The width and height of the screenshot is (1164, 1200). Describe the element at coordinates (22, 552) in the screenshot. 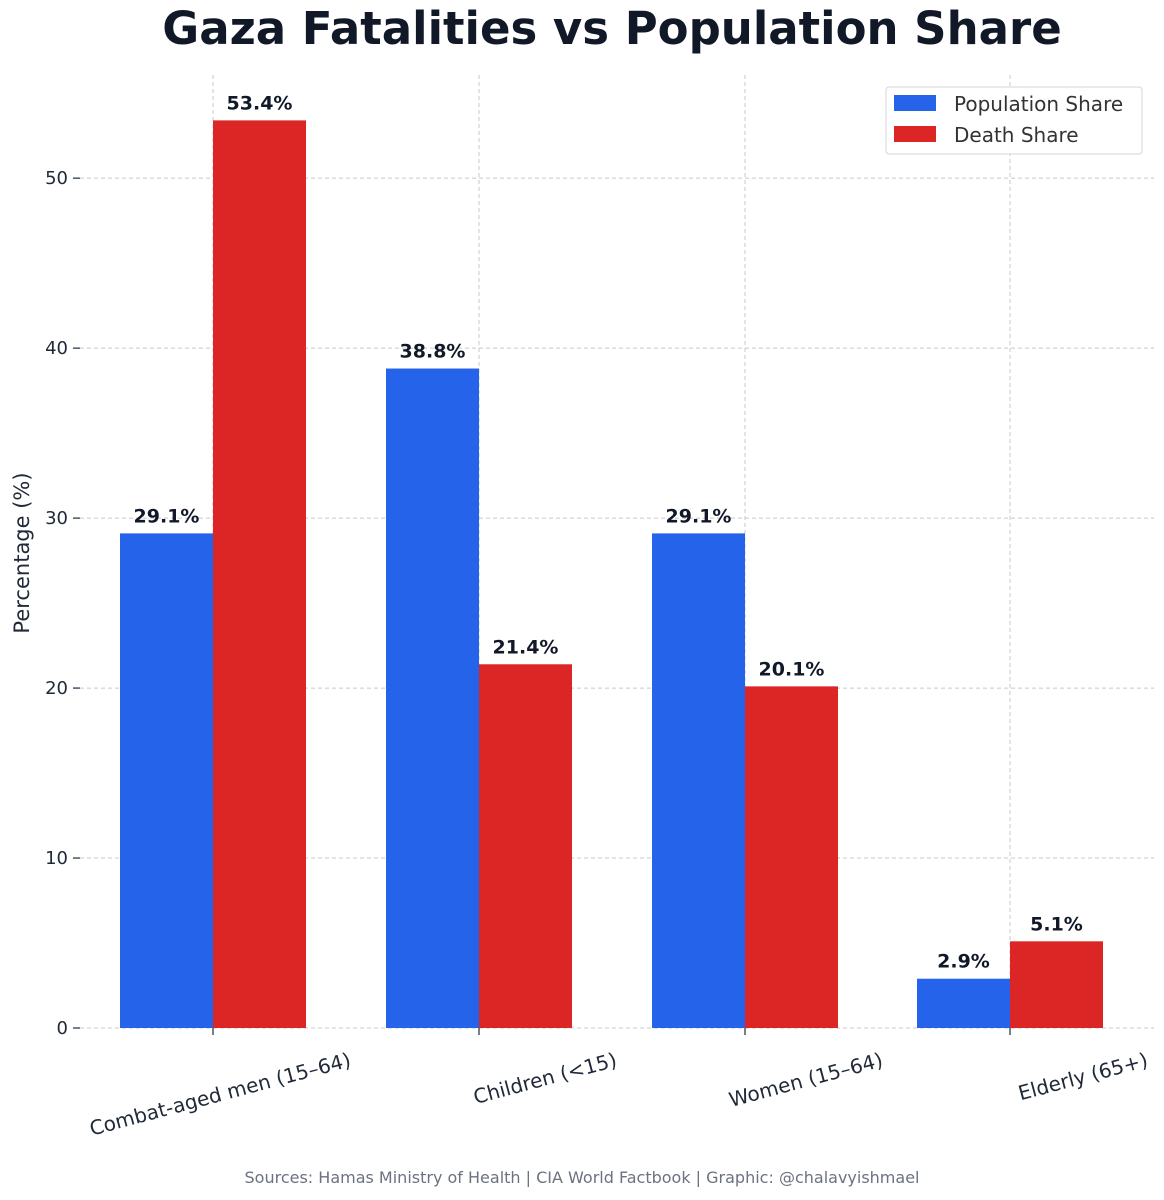

I see `y-axis-title: Percentage (%)` at that location.